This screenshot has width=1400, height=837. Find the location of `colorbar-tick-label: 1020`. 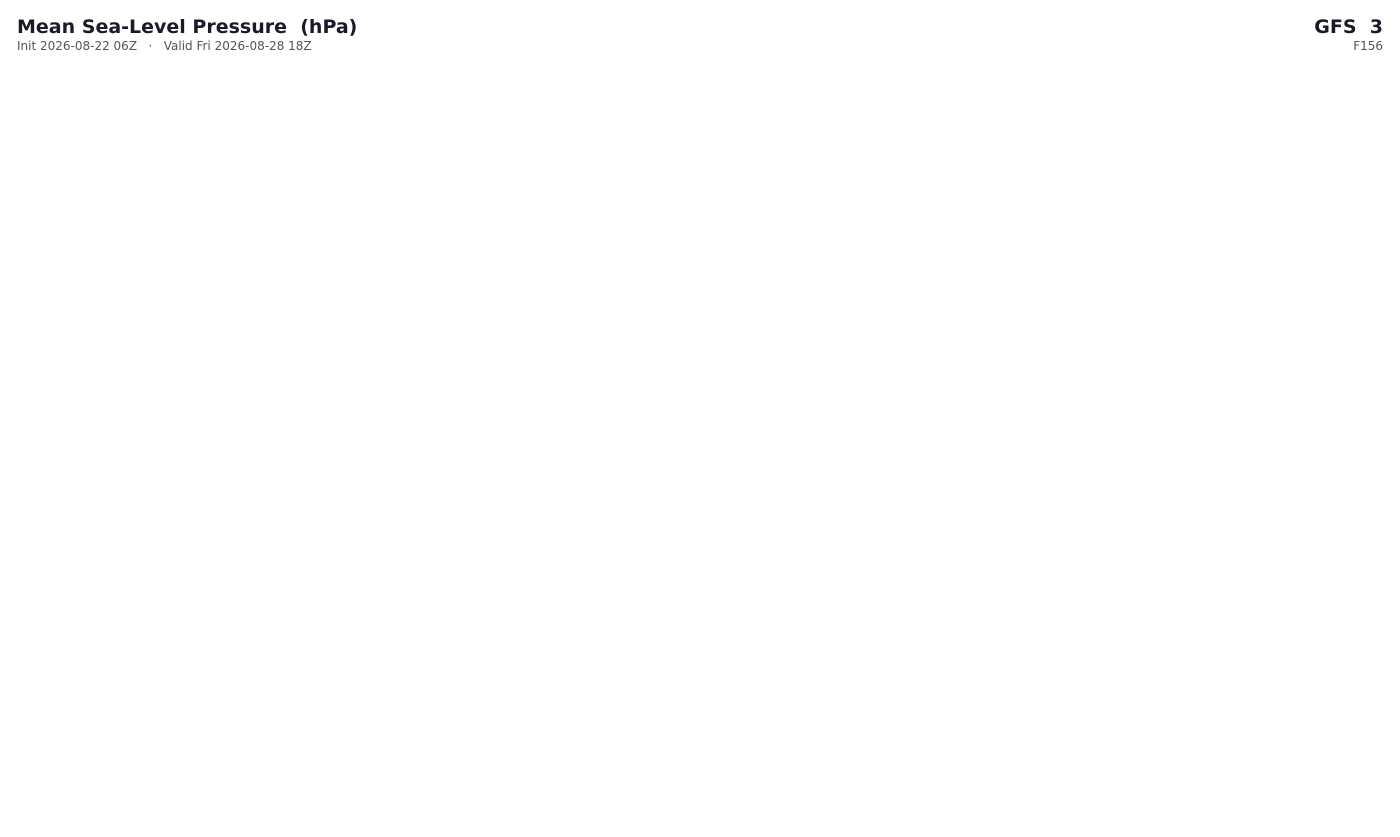

colorbar-tick-label: 1020 is located at coordinates (873, 820).